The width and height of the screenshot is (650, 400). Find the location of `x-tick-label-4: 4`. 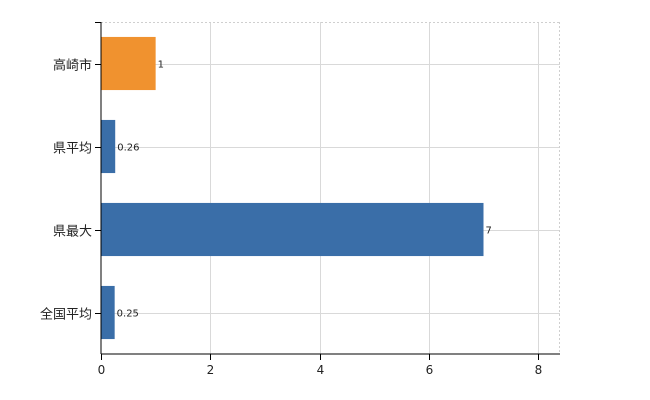

x-tick-label-4: 4 is located at coordinates (321, 370).